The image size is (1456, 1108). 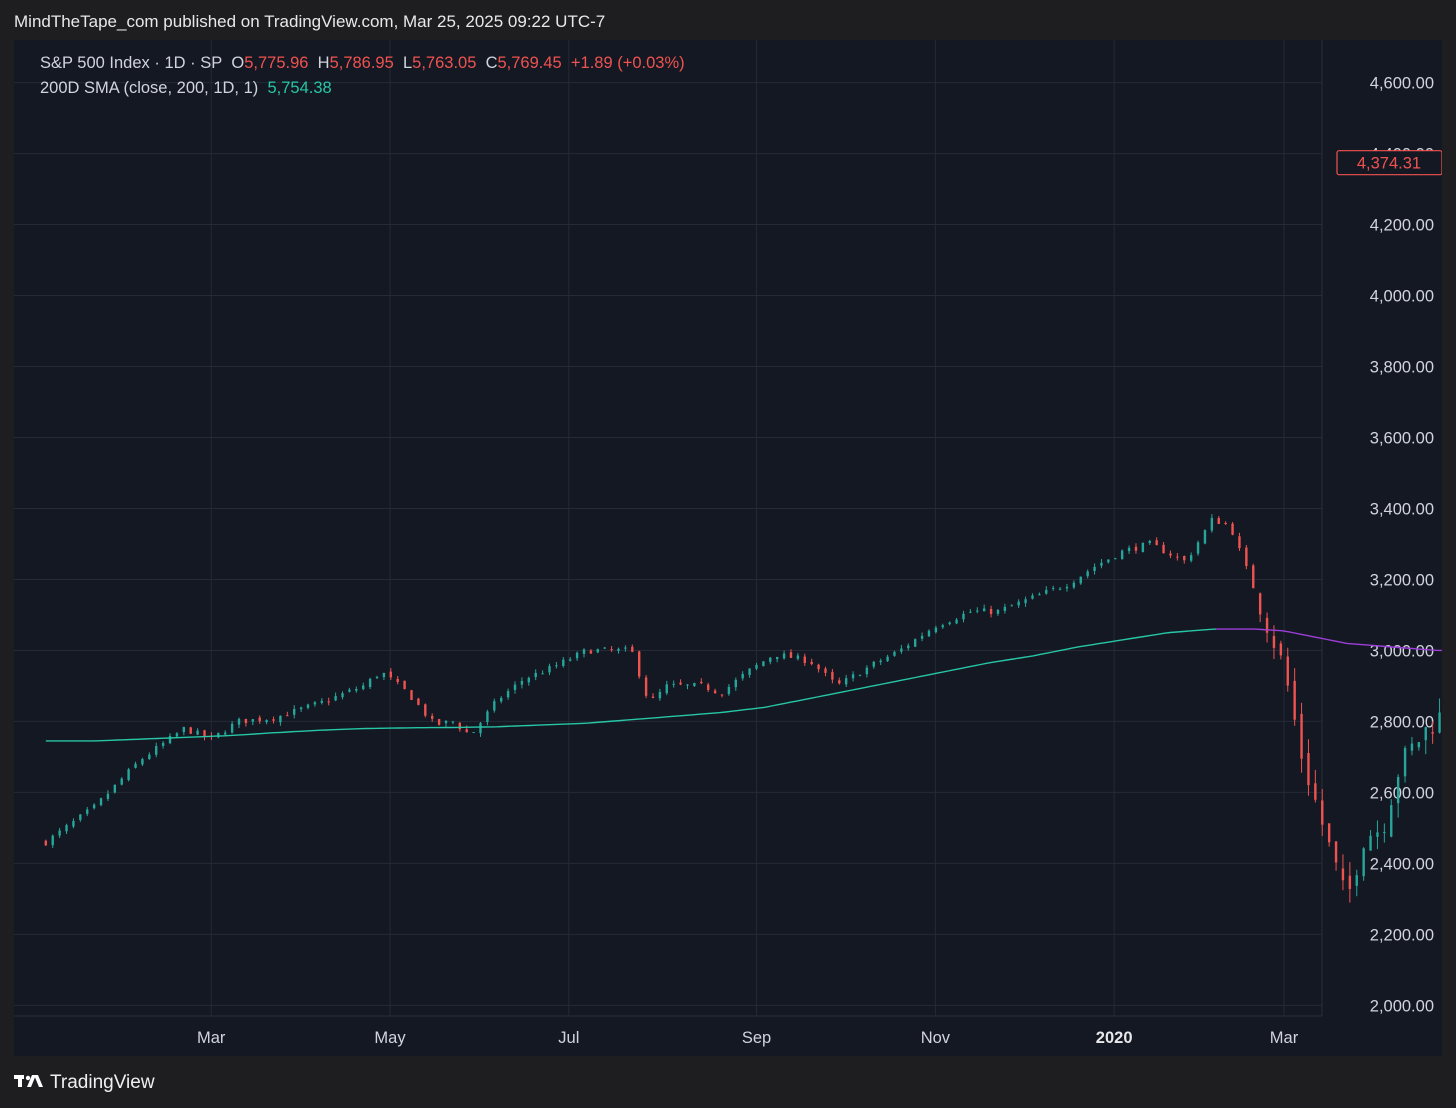 What do you see at coordinates (238, 63) in the screenshot?
I see `open-label: O` at bounding box center [238, 63].